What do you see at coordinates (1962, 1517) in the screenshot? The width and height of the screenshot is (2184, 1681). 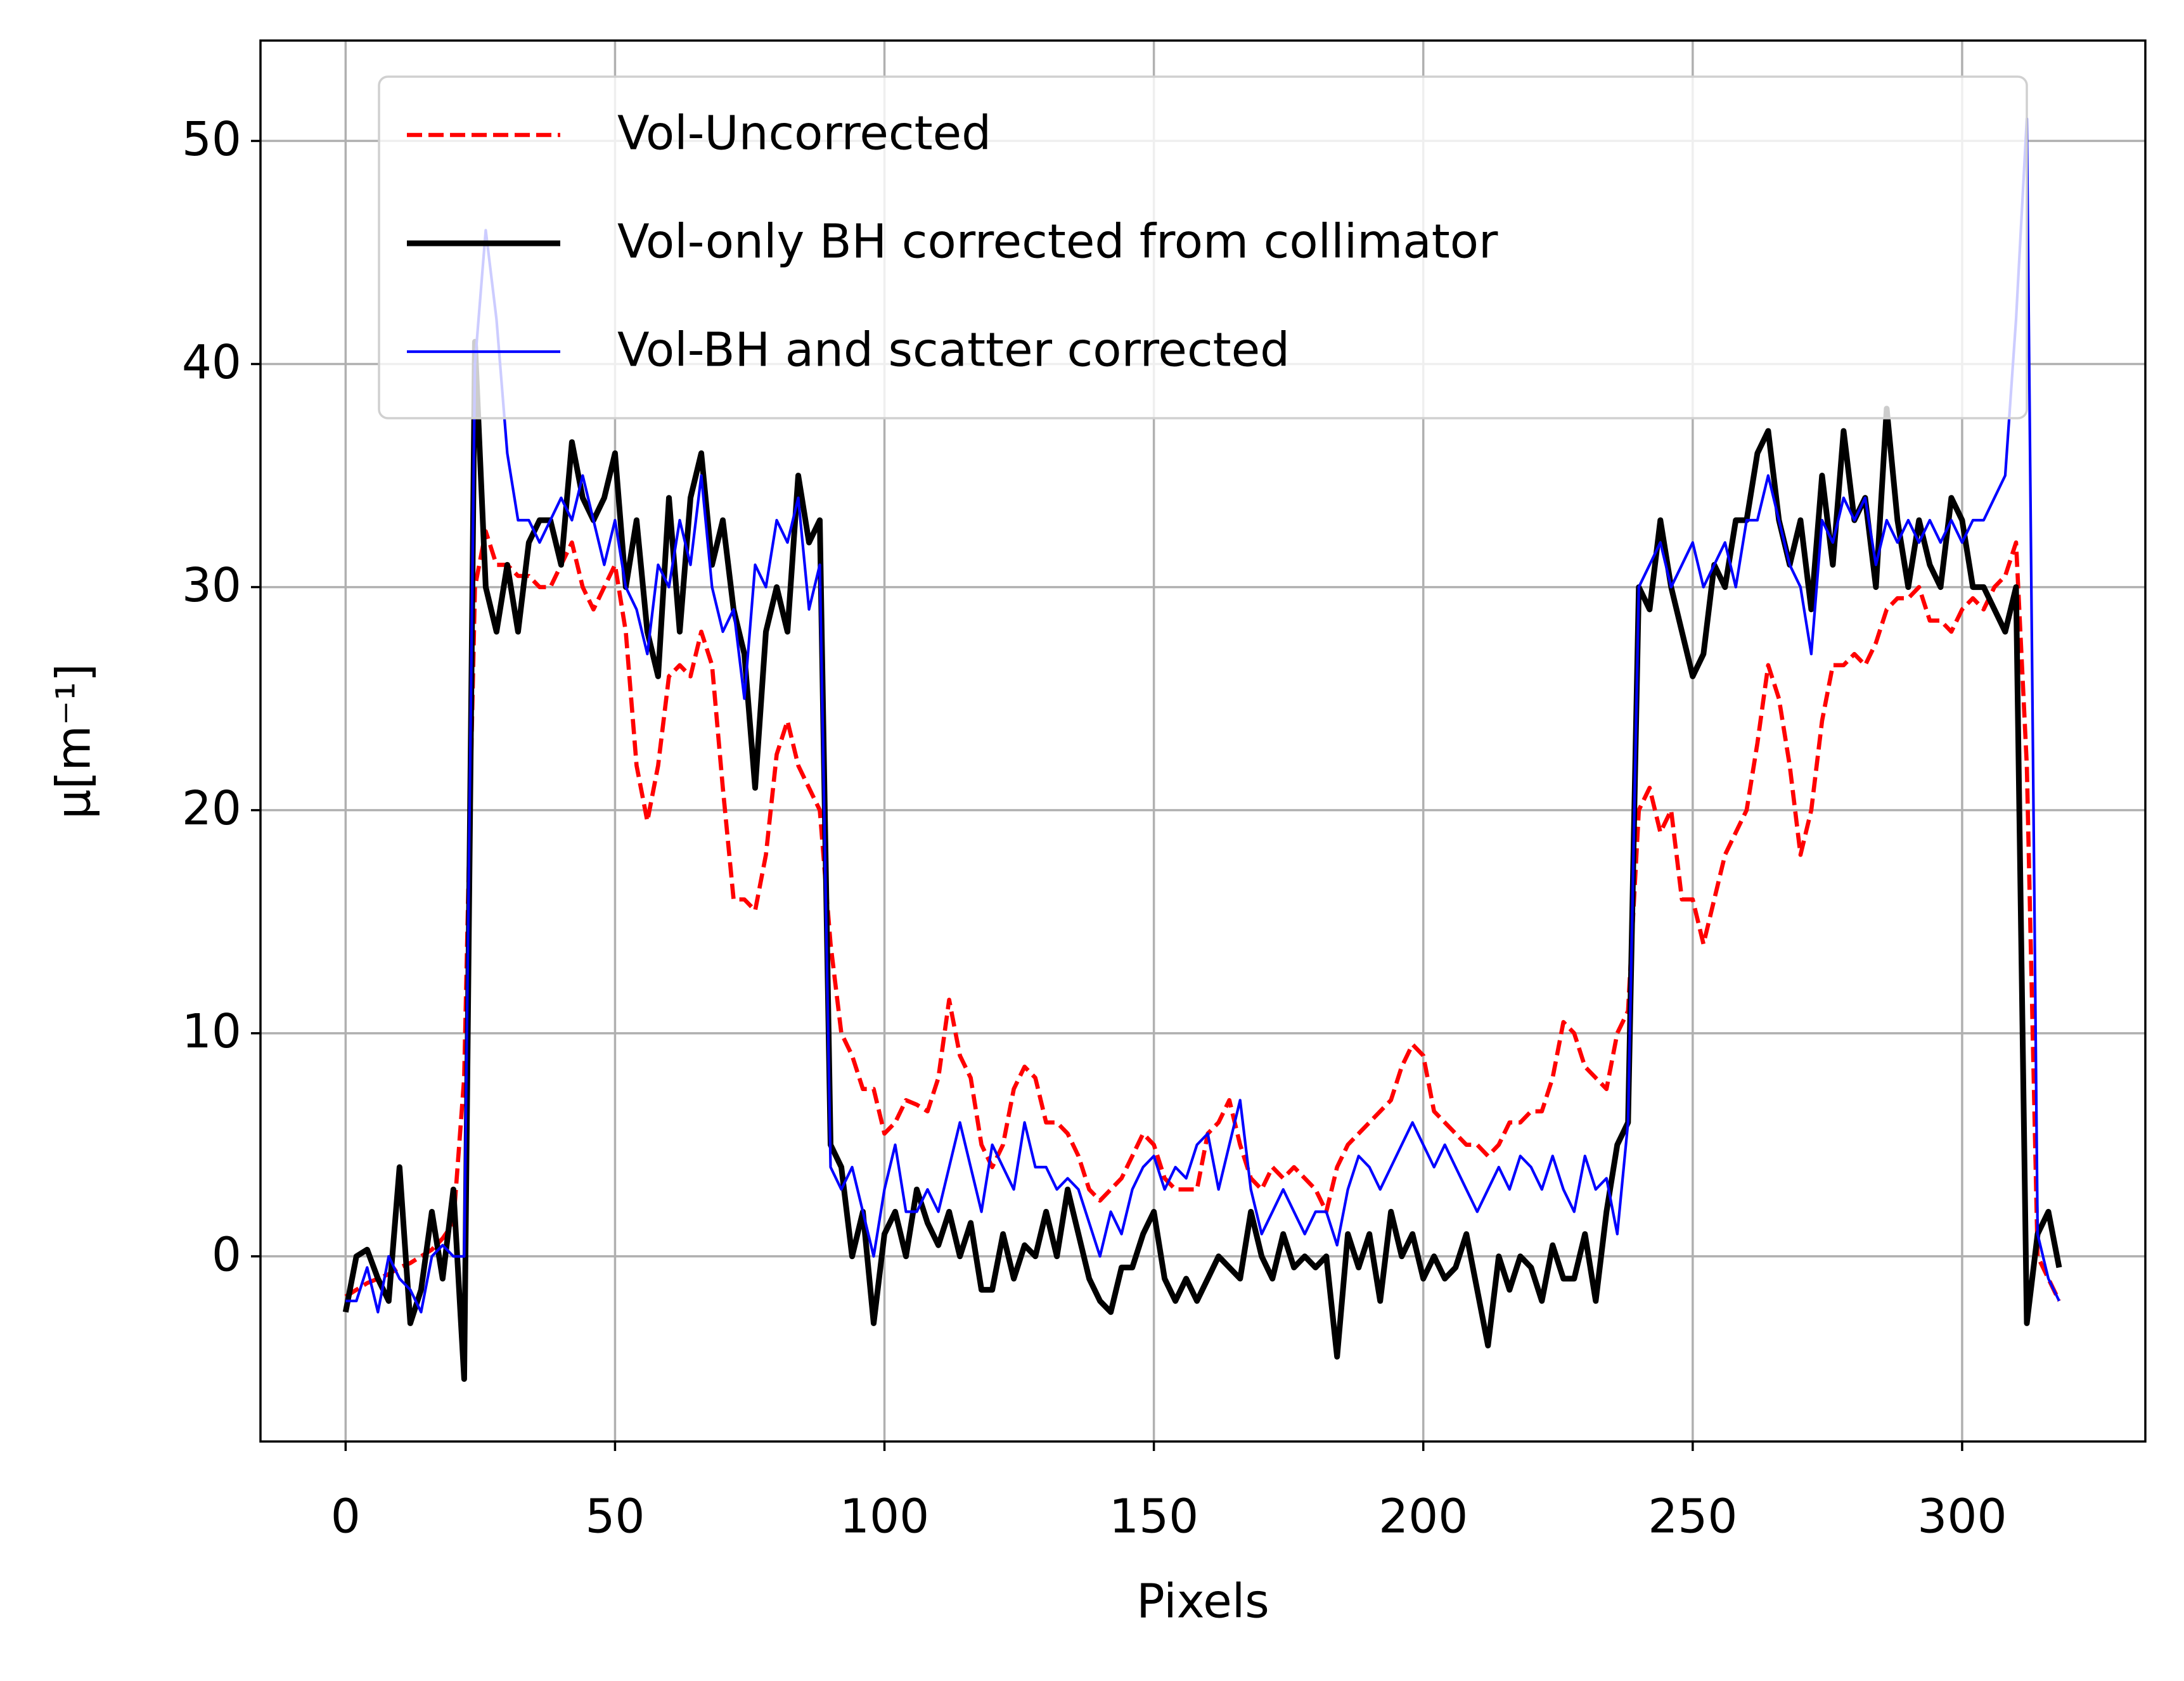 I see `x-tick-label: 300` at bounding box center [1962, 1517].